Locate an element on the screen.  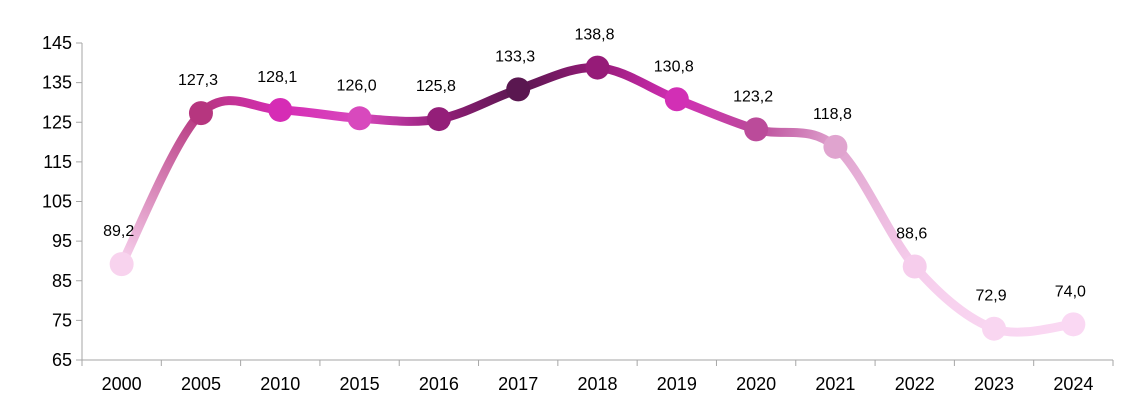
data-label: 123,2 is located at coordinates (753, 96).